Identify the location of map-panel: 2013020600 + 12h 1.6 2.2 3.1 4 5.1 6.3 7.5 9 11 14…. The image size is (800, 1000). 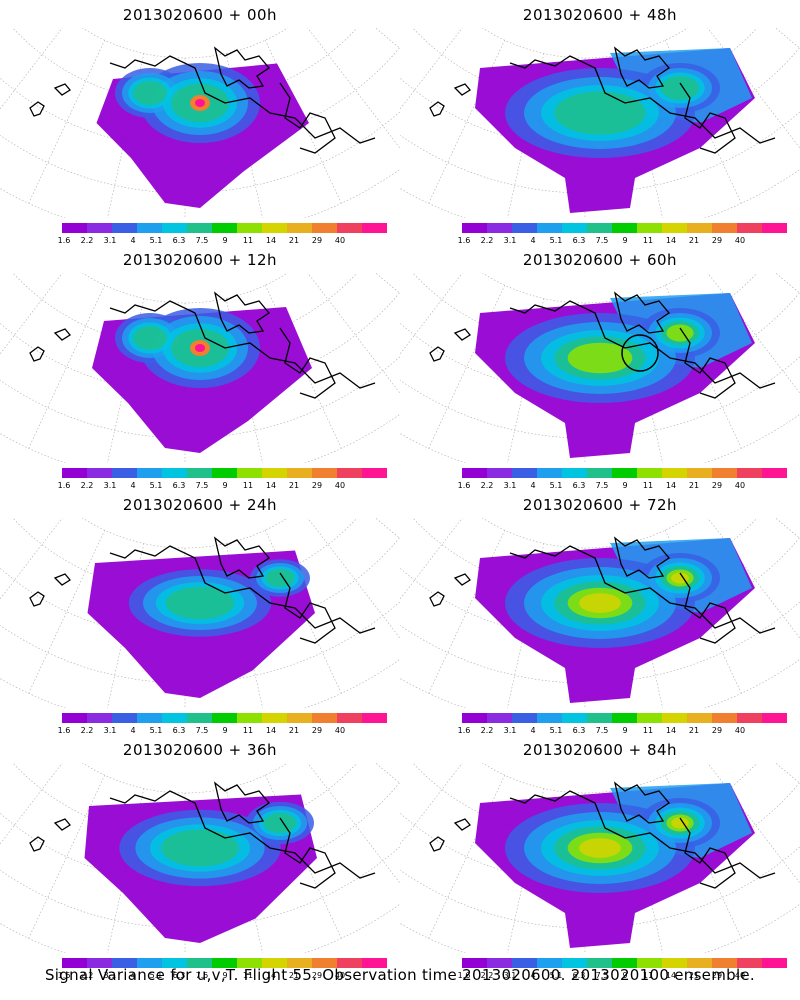
(200, 367).